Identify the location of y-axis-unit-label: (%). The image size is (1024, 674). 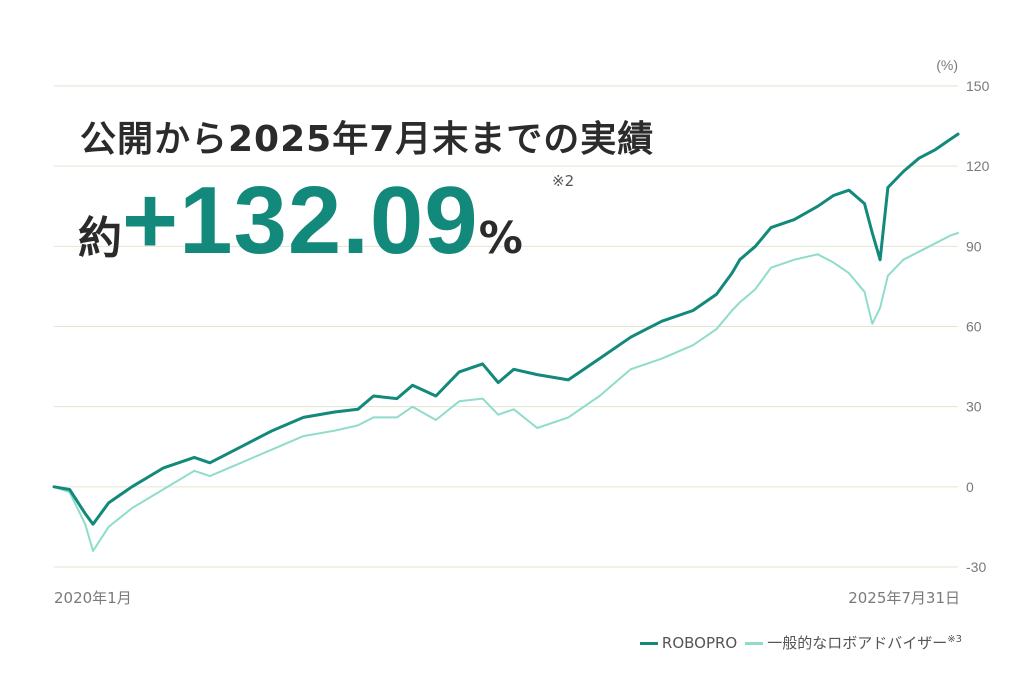
(947, 65).